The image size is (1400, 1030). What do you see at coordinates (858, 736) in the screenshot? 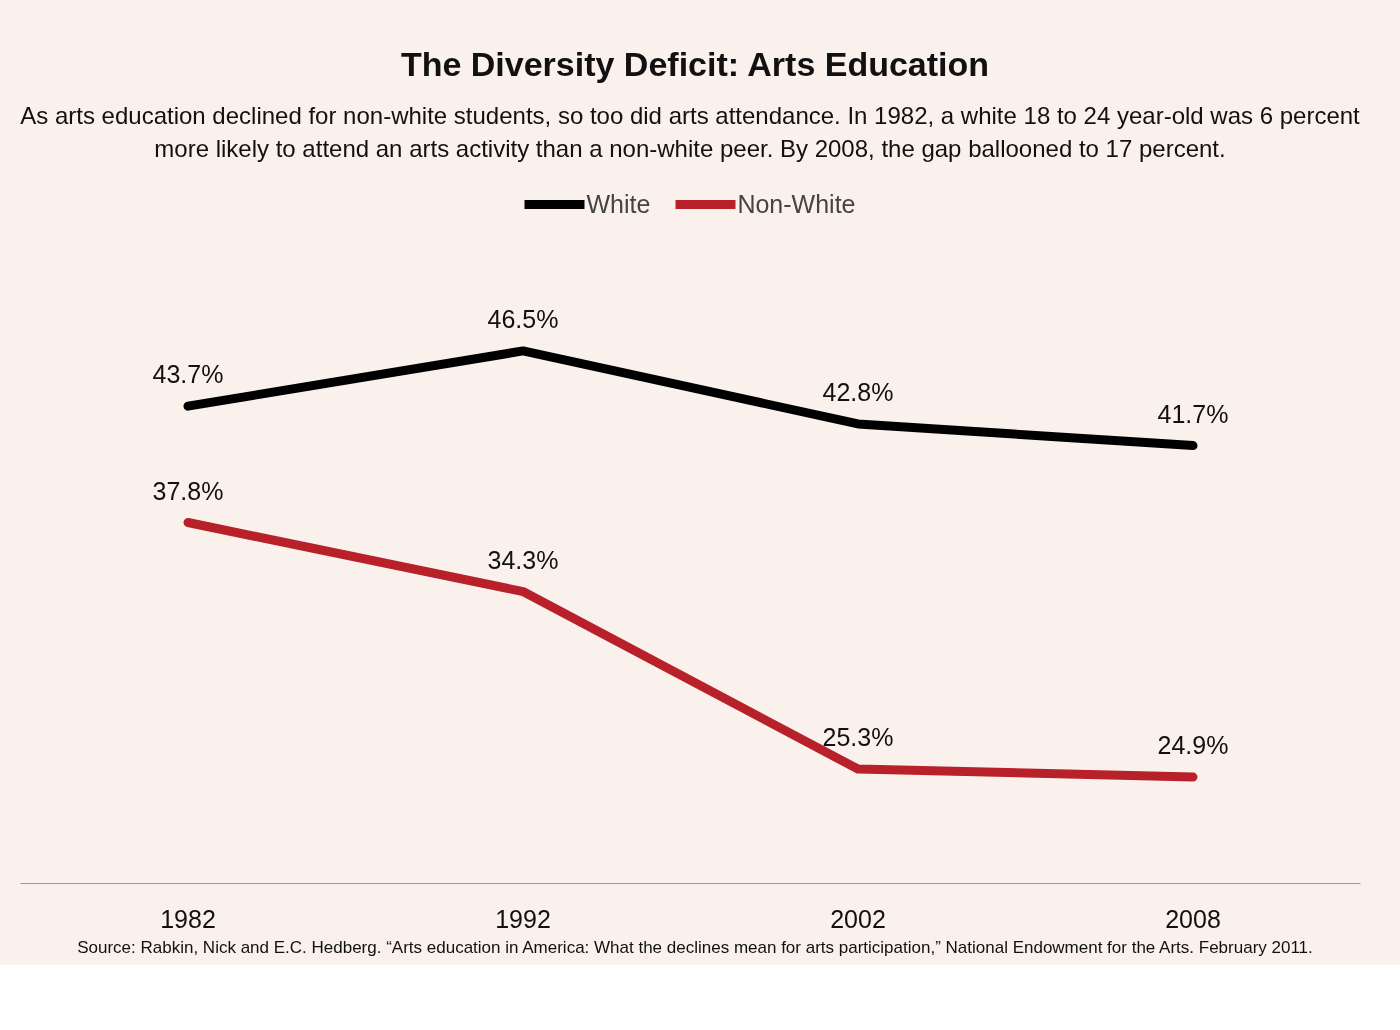
I see `data-label: 25.3%` at bounding box center [858, 736].